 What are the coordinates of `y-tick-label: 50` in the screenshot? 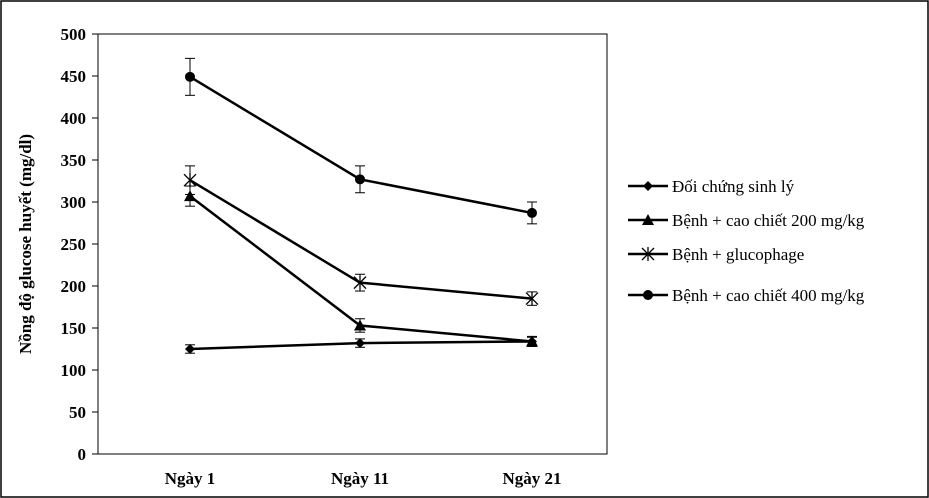 It's located at (77, 412).